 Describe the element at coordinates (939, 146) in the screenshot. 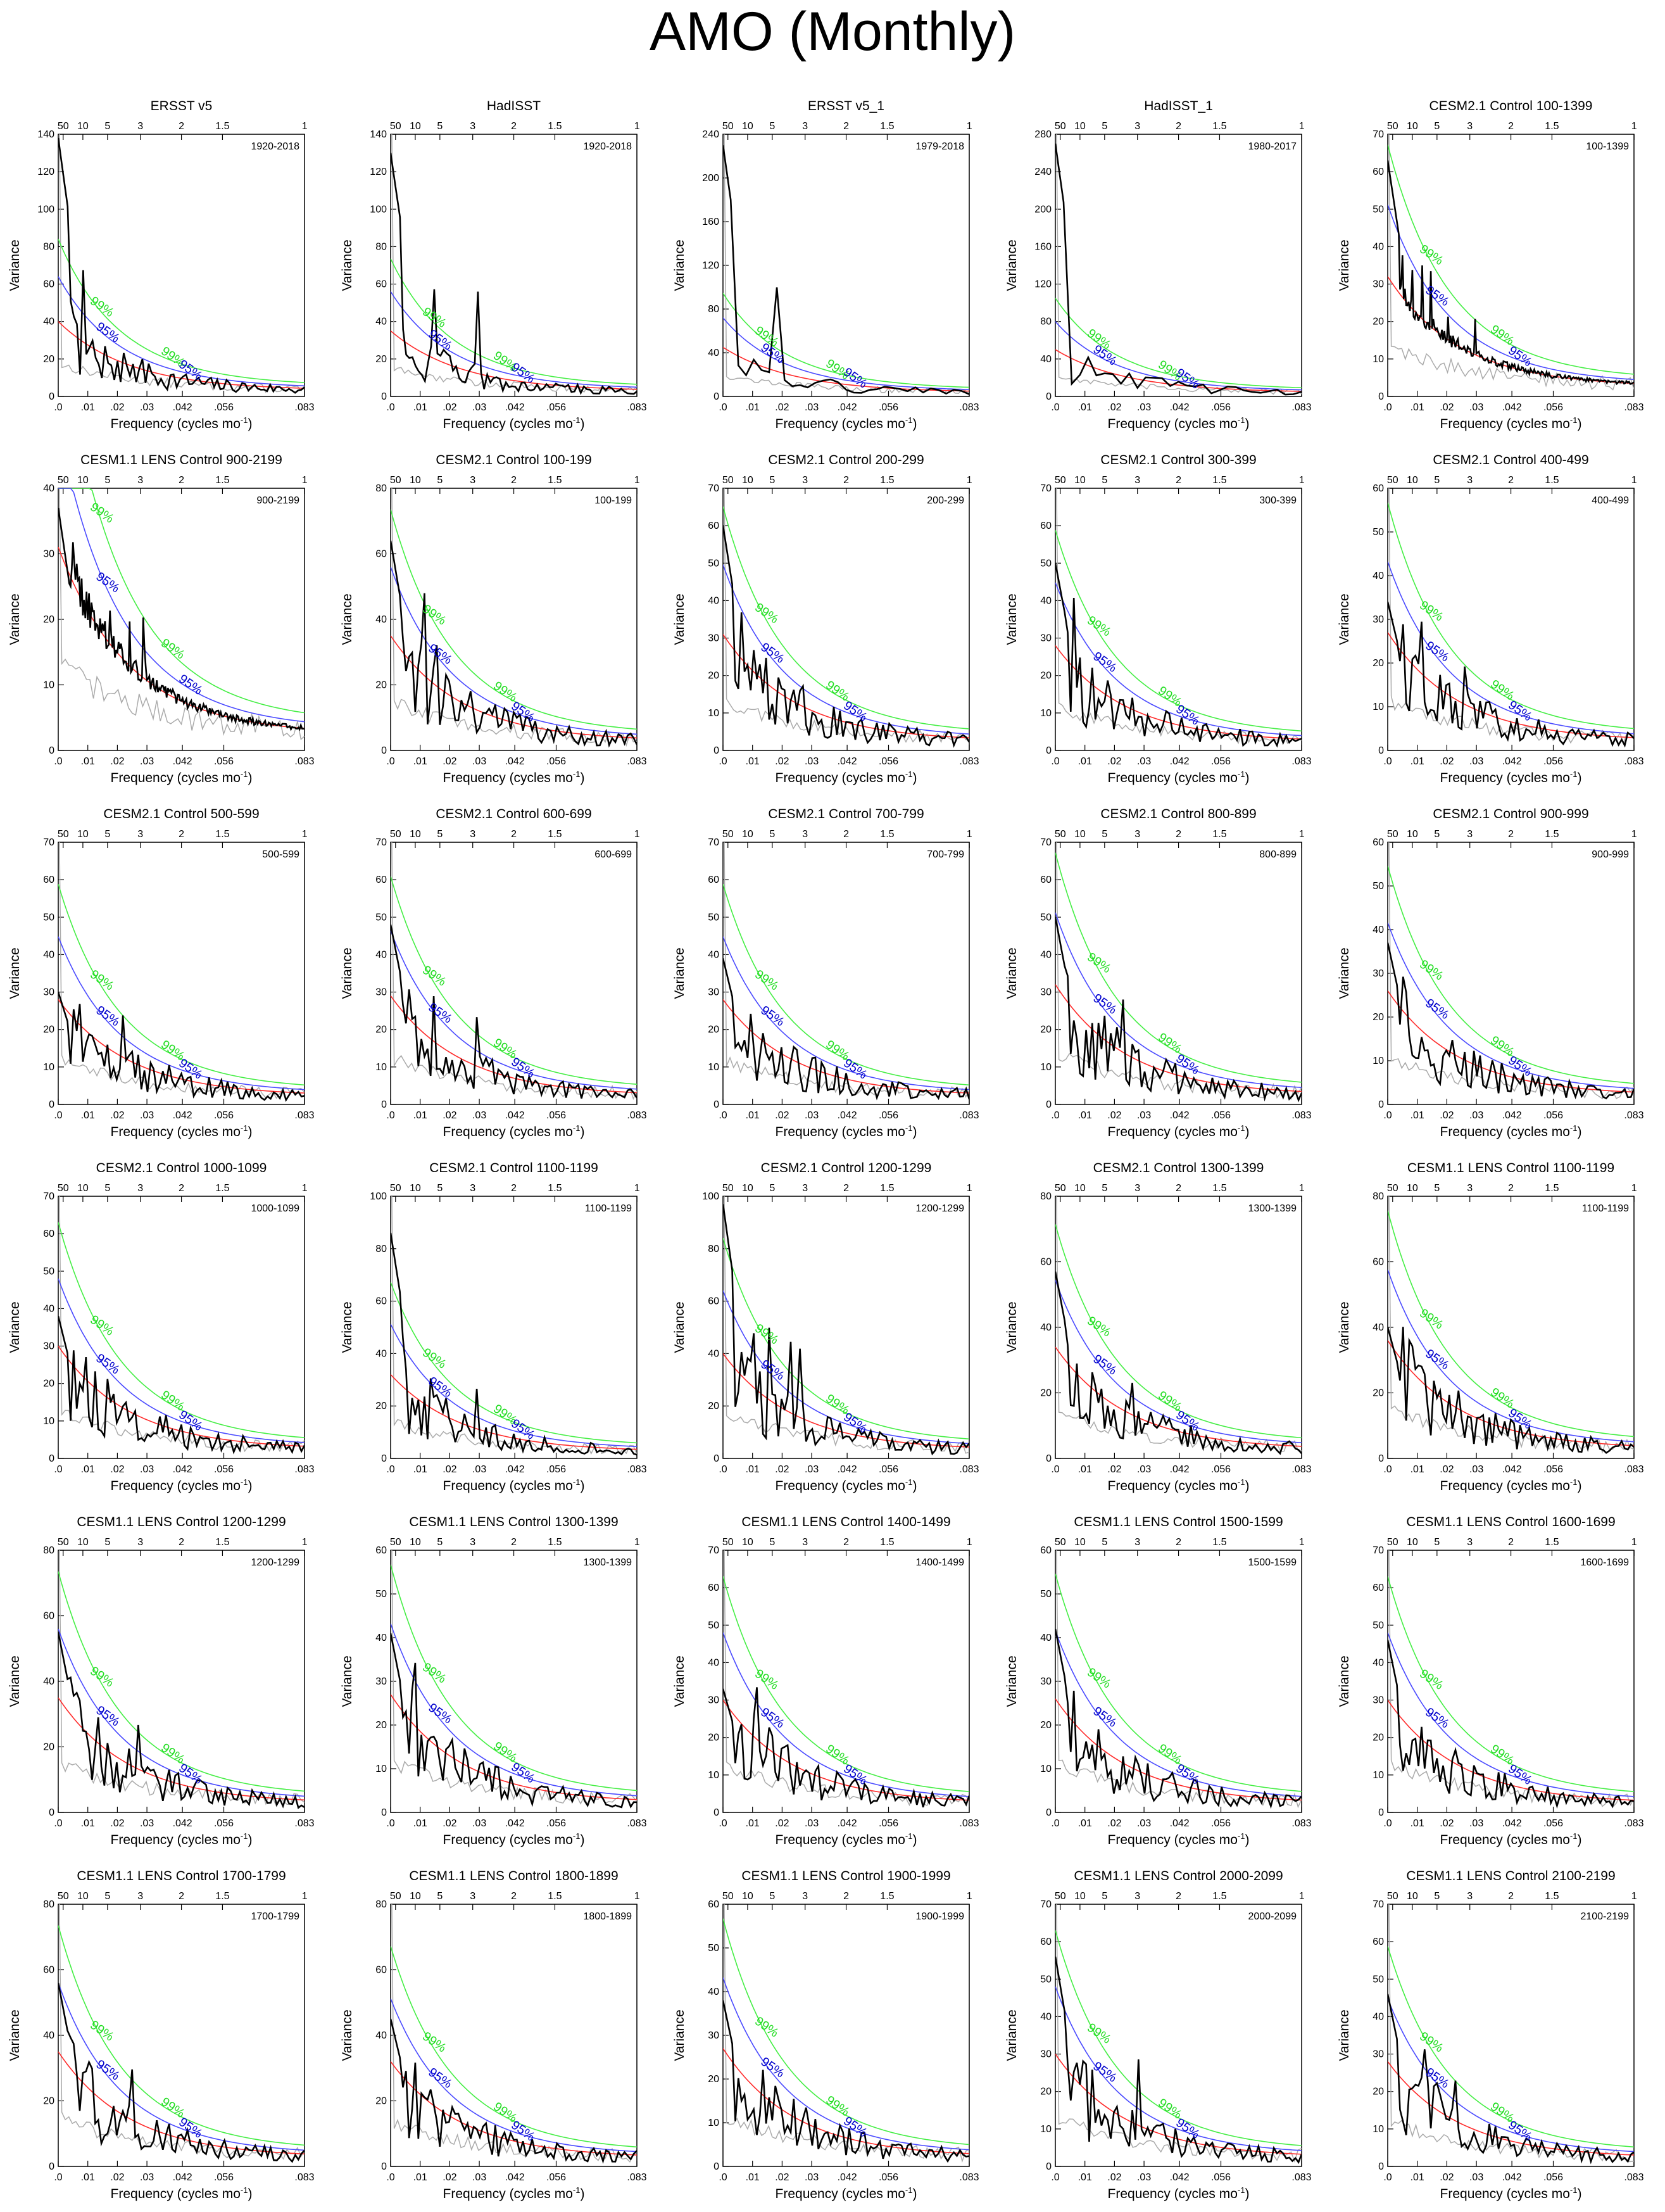

I see `period-label: 1979-2018` at that location.